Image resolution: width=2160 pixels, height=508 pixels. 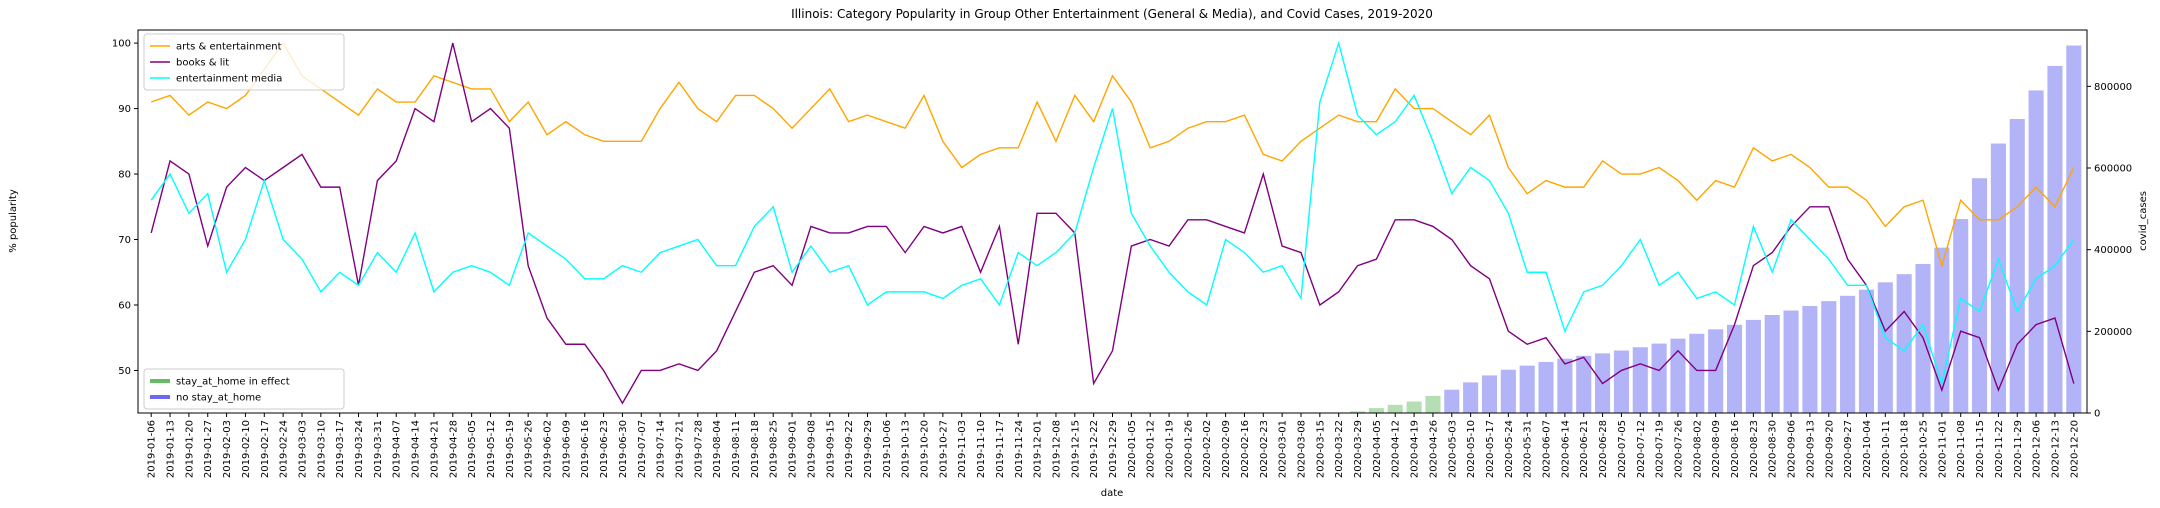 What do you see at coordinates (1132, 449) in the screenshot?
I see `x-tick-label: 2020-01-05` at bounding box center [1132, 449].